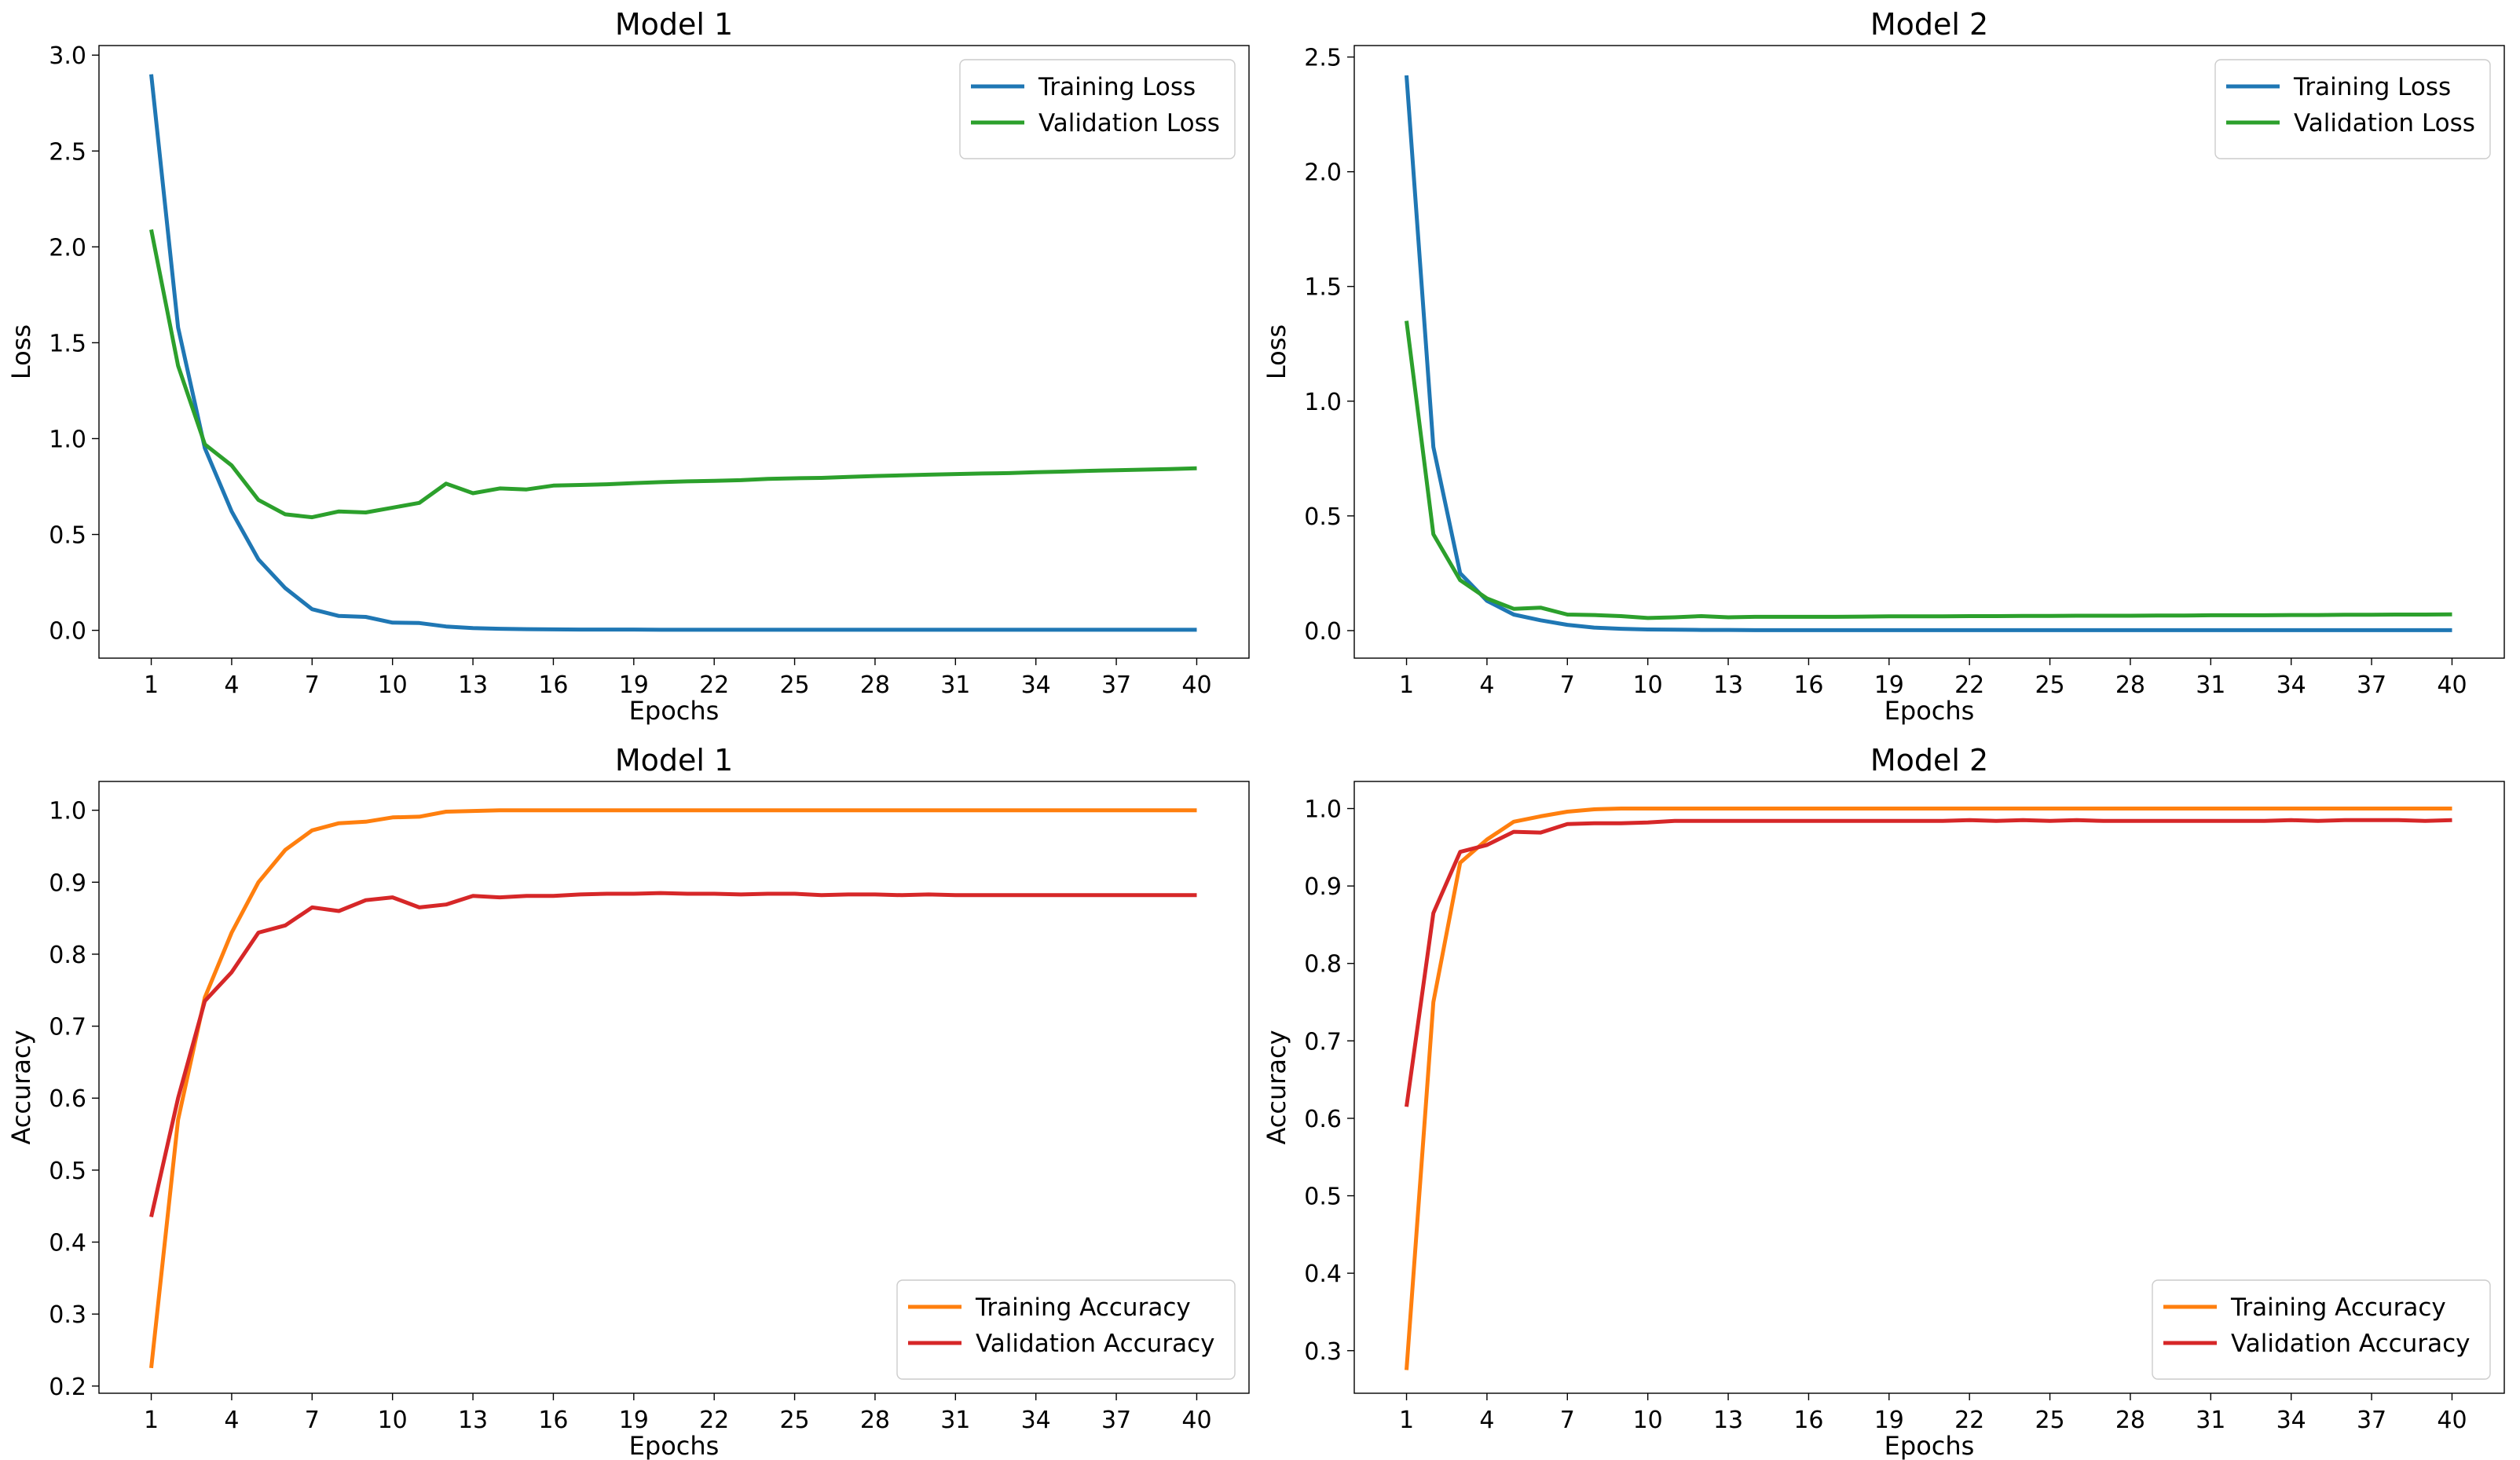  What do you see at coordinates (67, 1027) in the screenshot?
I see `y-tick-label: 0.7` at bounding box center [67, 1027].